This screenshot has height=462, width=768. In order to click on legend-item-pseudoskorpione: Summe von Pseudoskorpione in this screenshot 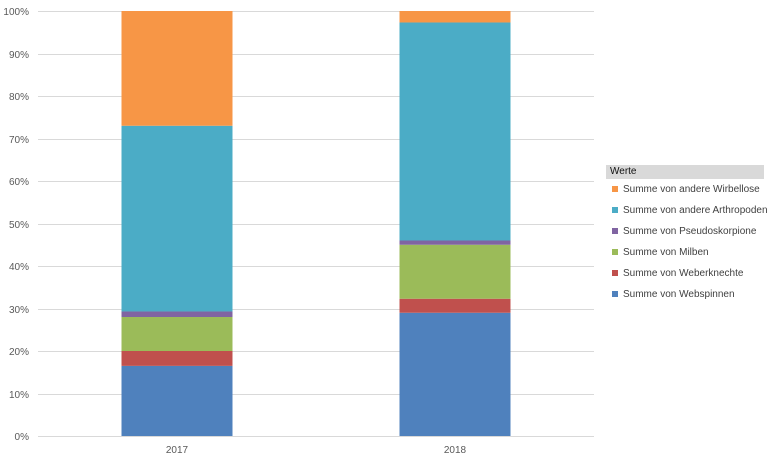, I will do `click(685, 231)`.